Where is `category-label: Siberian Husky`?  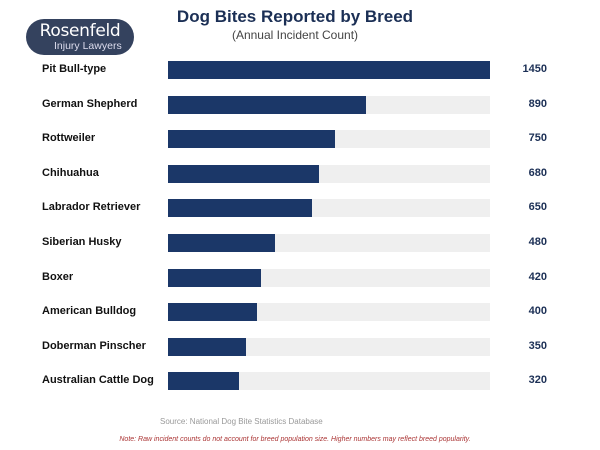 category-label: Siberian Husky is located at coordinates (82, 242).